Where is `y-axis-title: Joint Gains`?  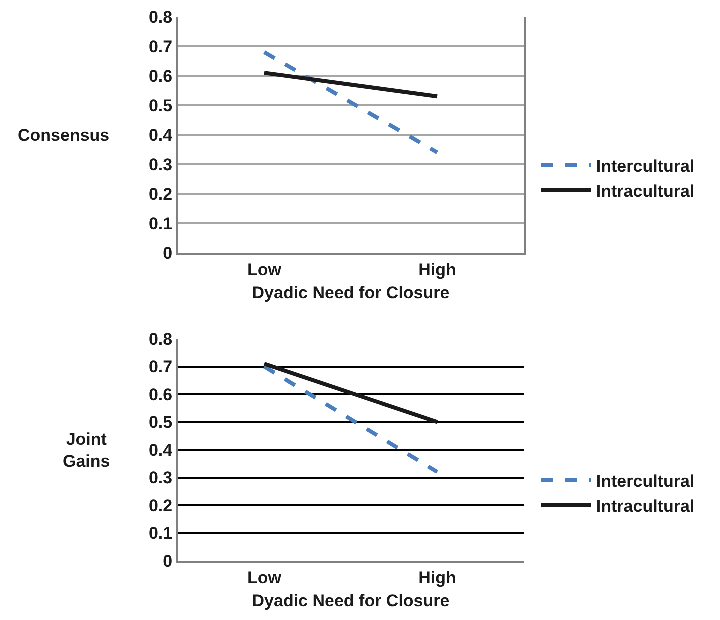
y-axis-title: Joint Gains is located at coordinates (86, 451).